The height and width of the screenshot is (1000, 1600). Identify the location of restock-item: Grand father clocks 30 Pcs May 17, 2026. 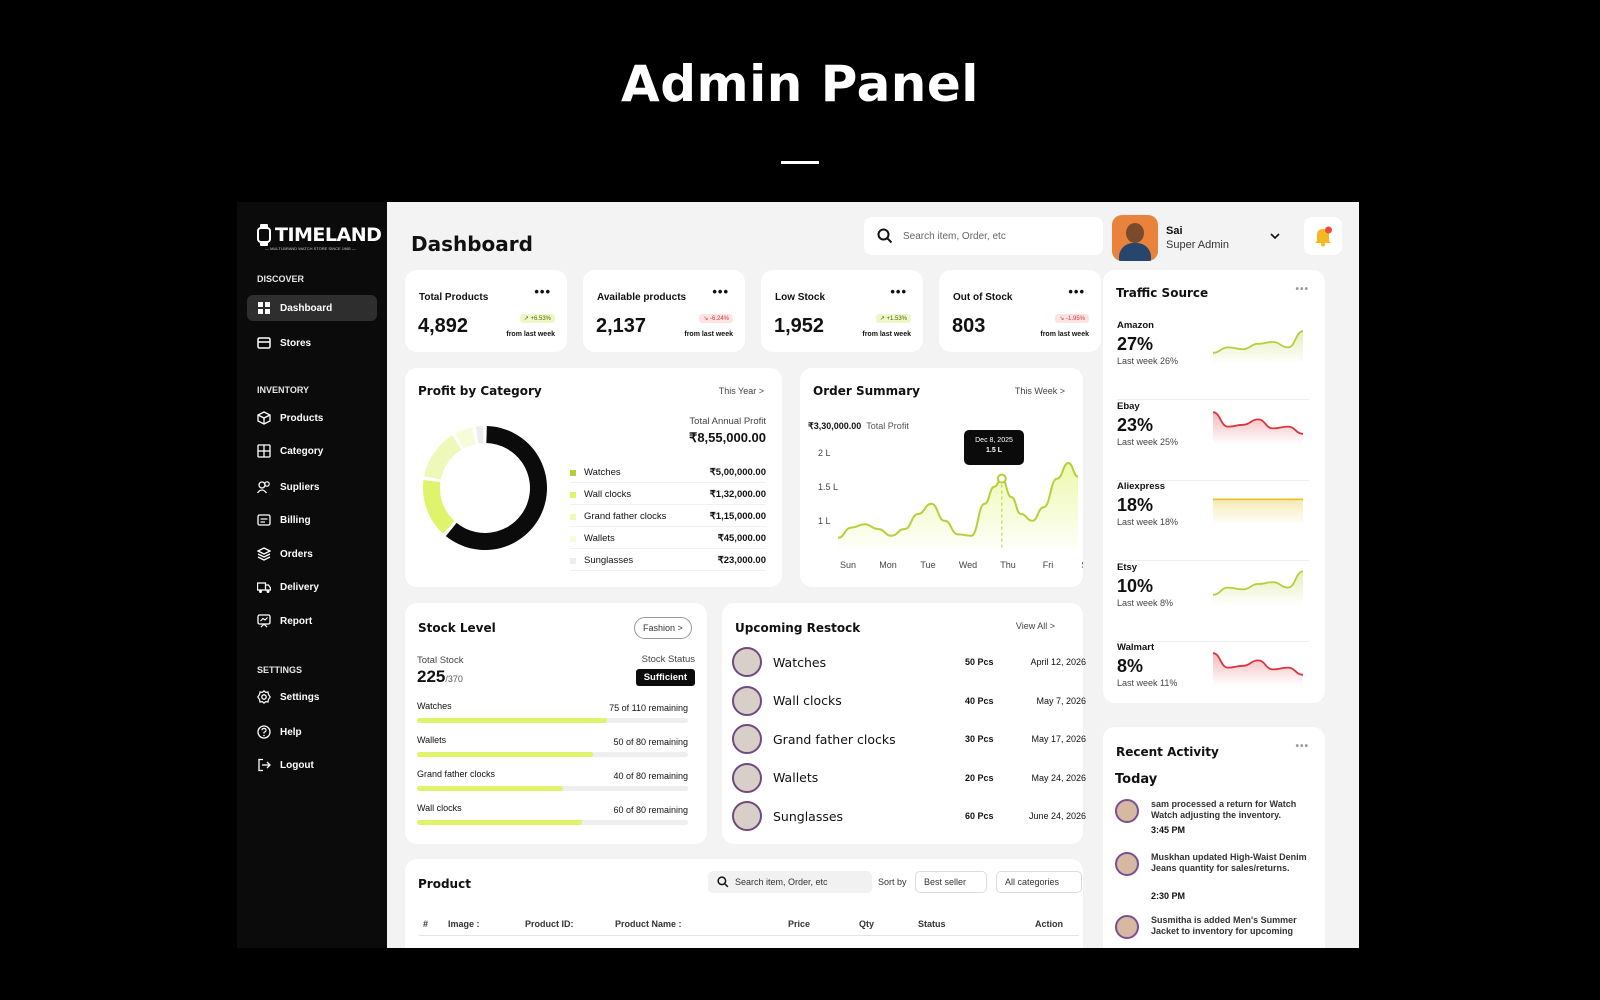
(909, 739).